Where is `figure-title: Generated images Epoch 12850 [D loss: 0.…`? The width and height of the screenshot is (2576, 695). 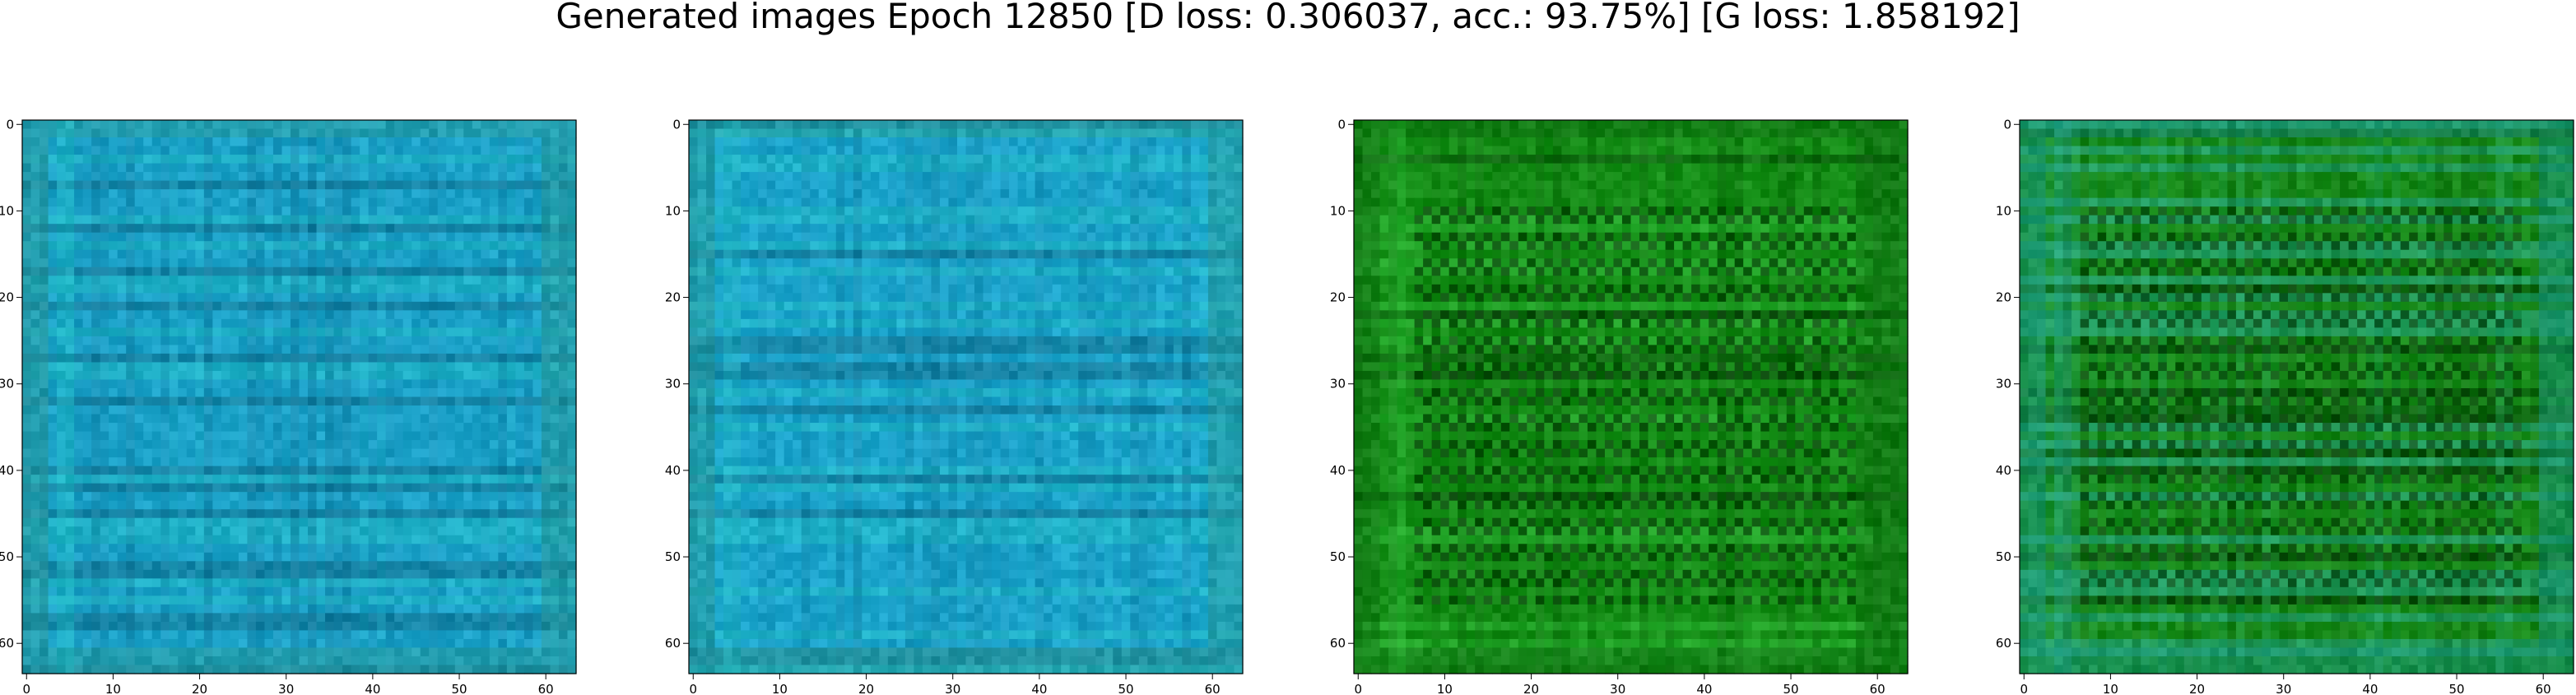 figure-title: Generated images Epoch 12850 [D loss: 0.… is located at coordinates (1288, 18).